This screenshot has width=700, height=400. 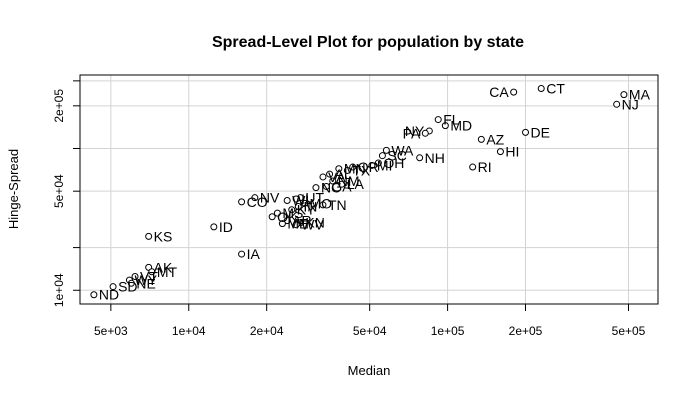 What do you see at coordinates (415, 131) in the screenshot?
I see `point-label: NY` at bounding box center [415, 131].